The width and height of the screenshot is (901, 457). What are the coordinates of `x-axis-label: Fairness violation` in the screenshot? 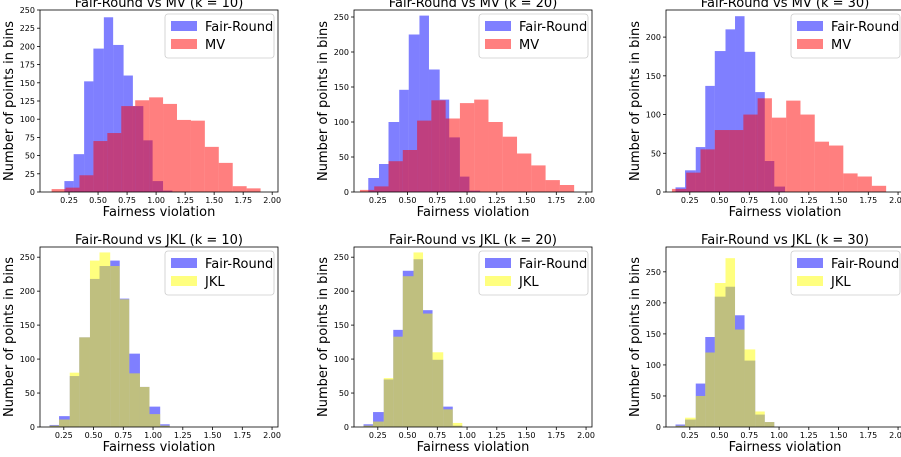 It's located at (159, 212).